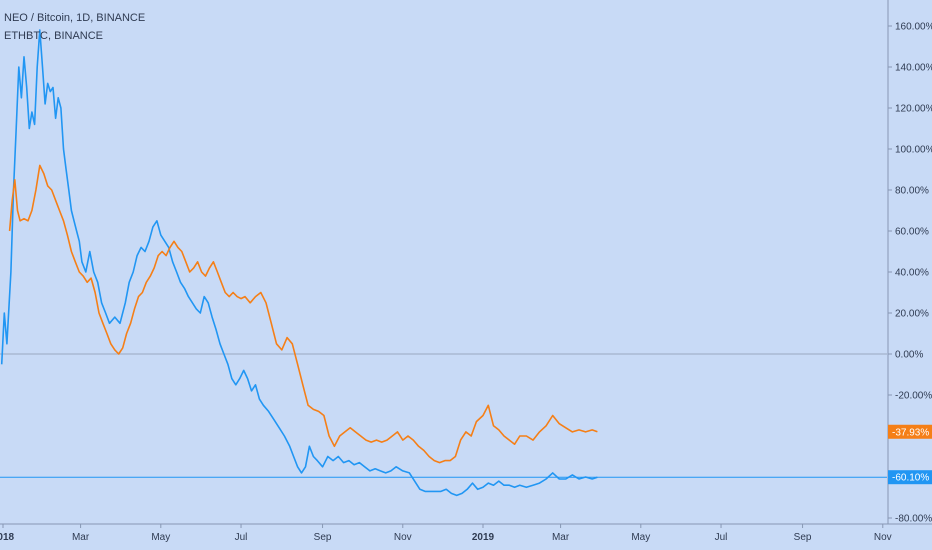 Image resolution: width=932 pixels, height=550 pixels. What do you see at coordinates (909, 355) in the screenshot?
I see `y-tick-label: 0.00%` at bounding box center [909, 355].